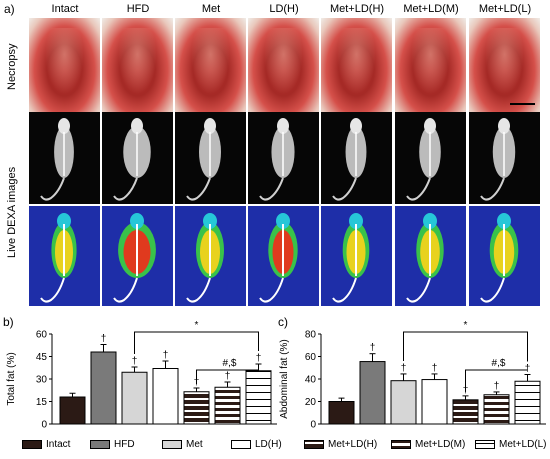 The image size is (550, 459). Describe the element at coordinates (353, 444) in the screenshot. I see `legend-label: Met+LD(H)` at that location.